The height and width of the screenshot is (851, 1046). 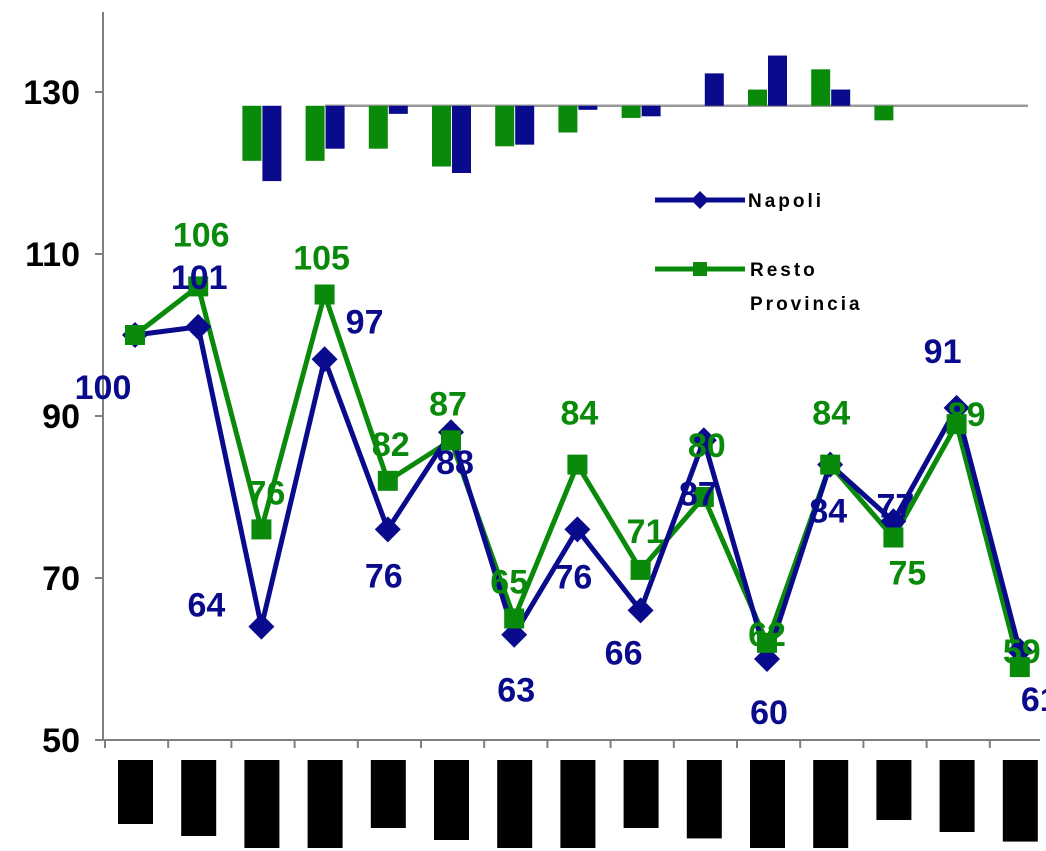 I want to click on legend-resto-marker, so click(x=700, y=269).